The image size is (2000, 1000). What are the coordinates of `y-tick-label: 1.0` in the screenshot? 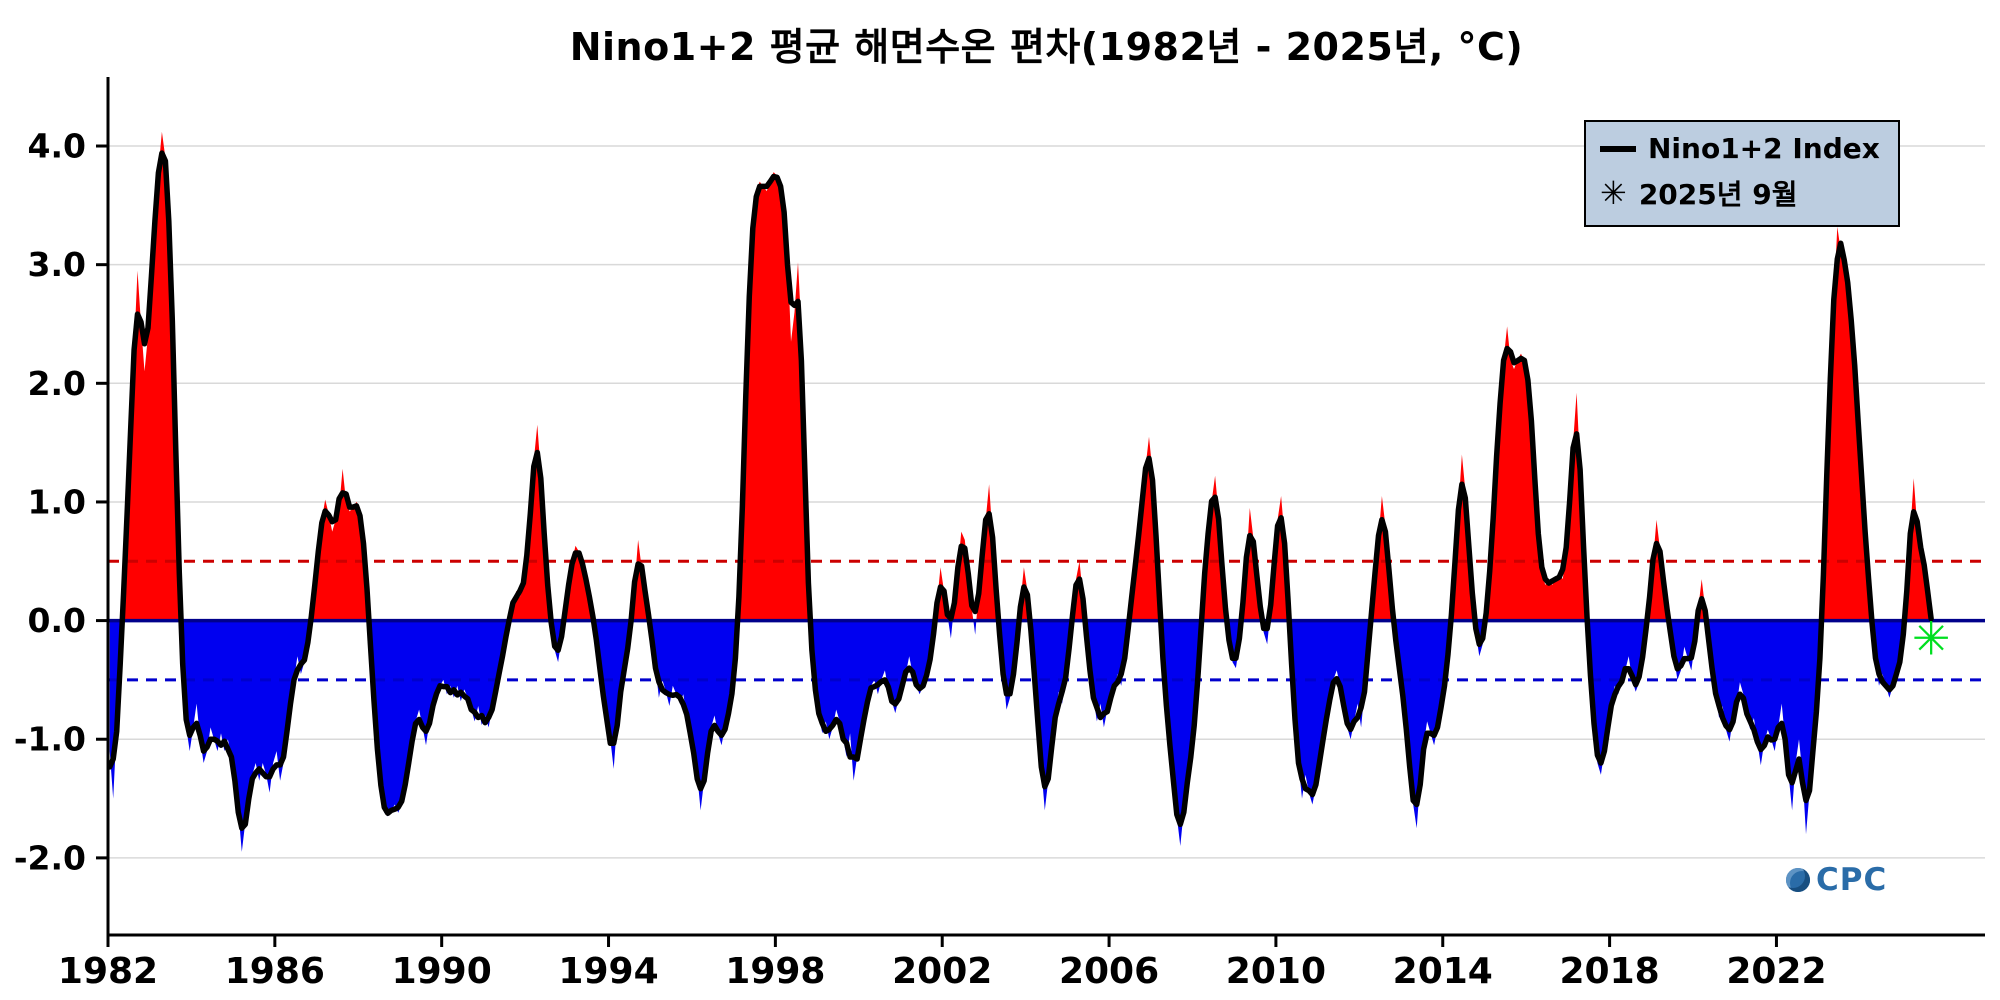 It's located at (57, 501).